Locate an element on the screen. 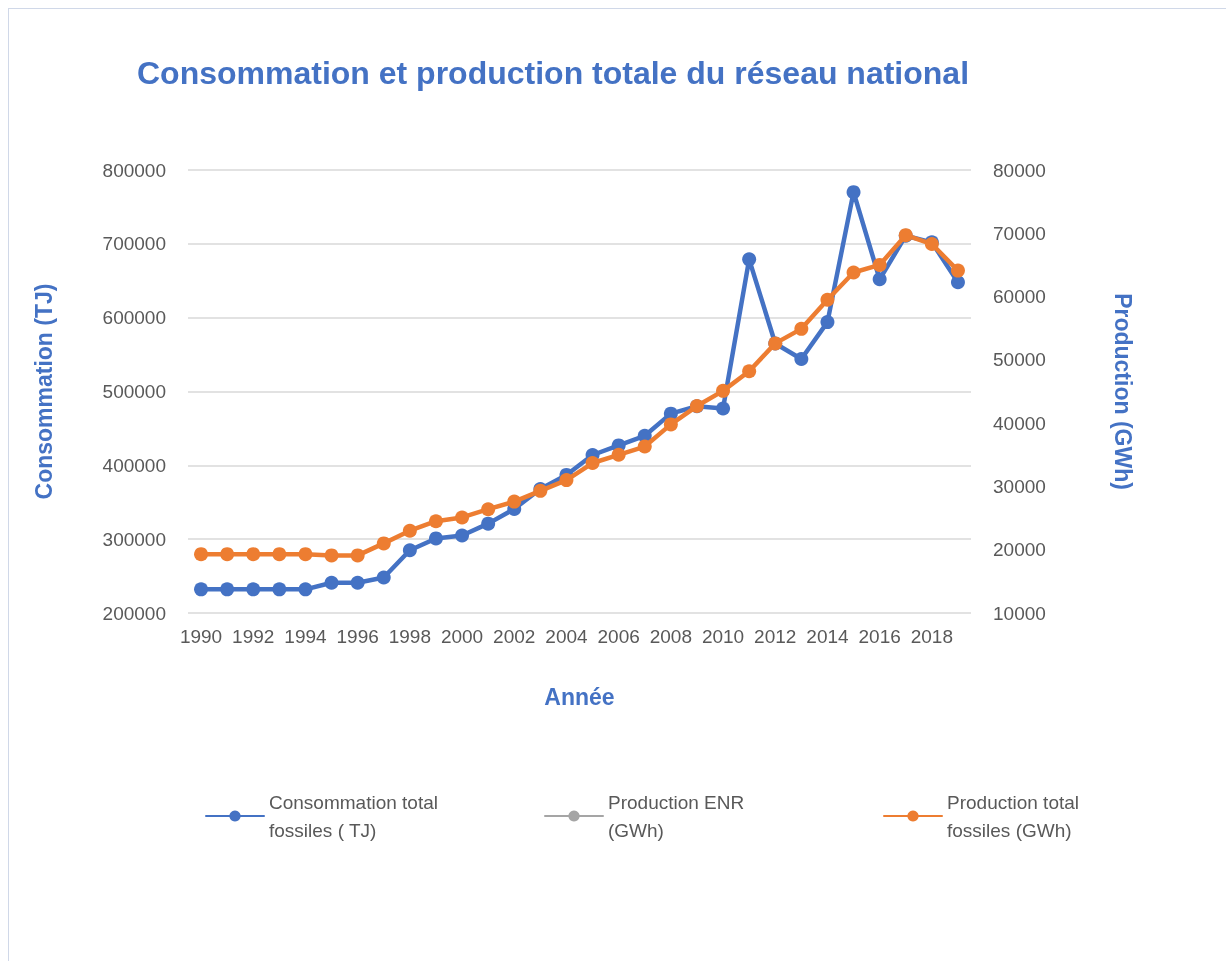  y-tick-label: 700000 is located at coordinates (134, 244).